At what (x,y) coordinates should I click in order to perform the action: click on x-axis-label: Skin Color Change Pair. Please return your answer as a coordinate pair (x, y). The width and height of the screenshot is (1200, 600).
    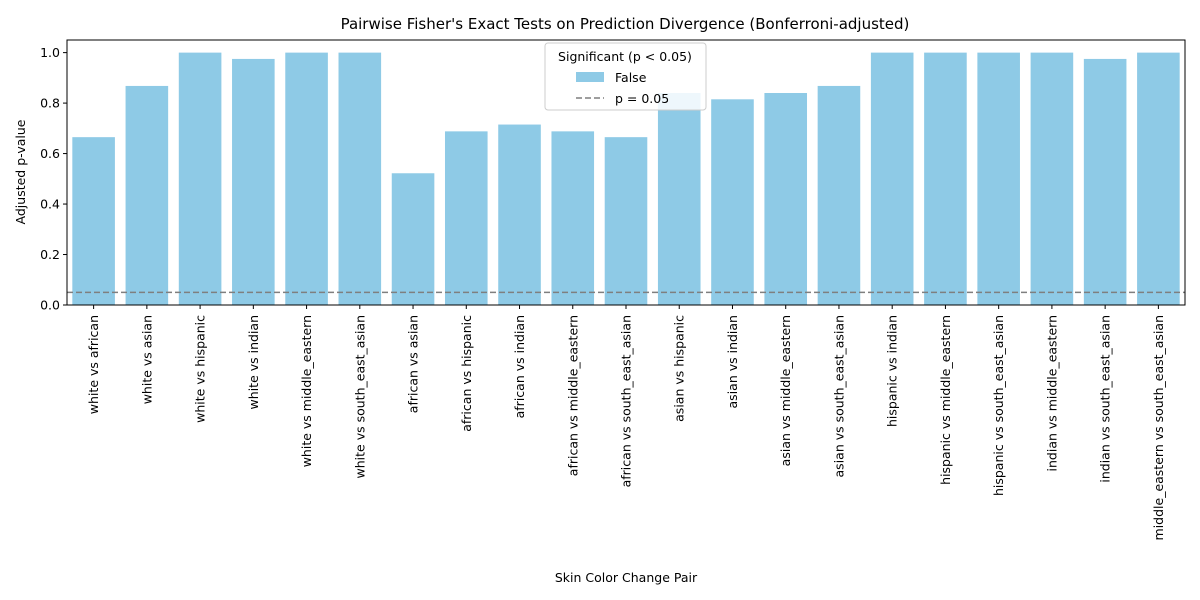
    Looking at the image, I should click on (626, 577).